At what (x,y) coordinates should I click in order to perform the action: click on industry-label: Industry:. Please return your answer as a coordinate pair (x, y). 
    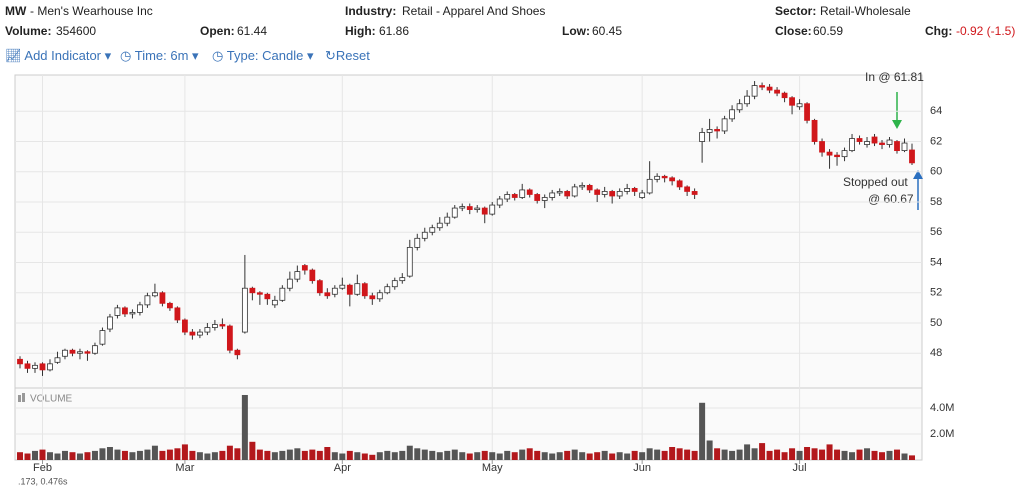
    Looking at the image, I should click on (371, 11).